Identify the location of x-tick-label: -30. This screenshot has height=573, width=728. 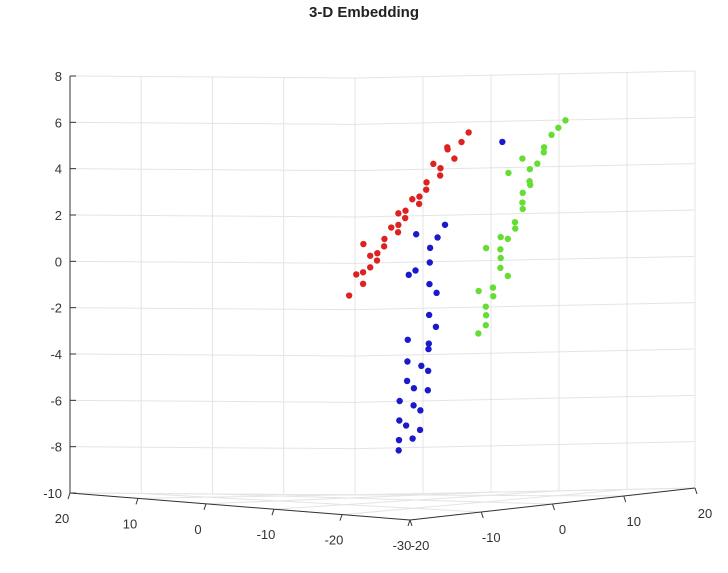
(402, 545).